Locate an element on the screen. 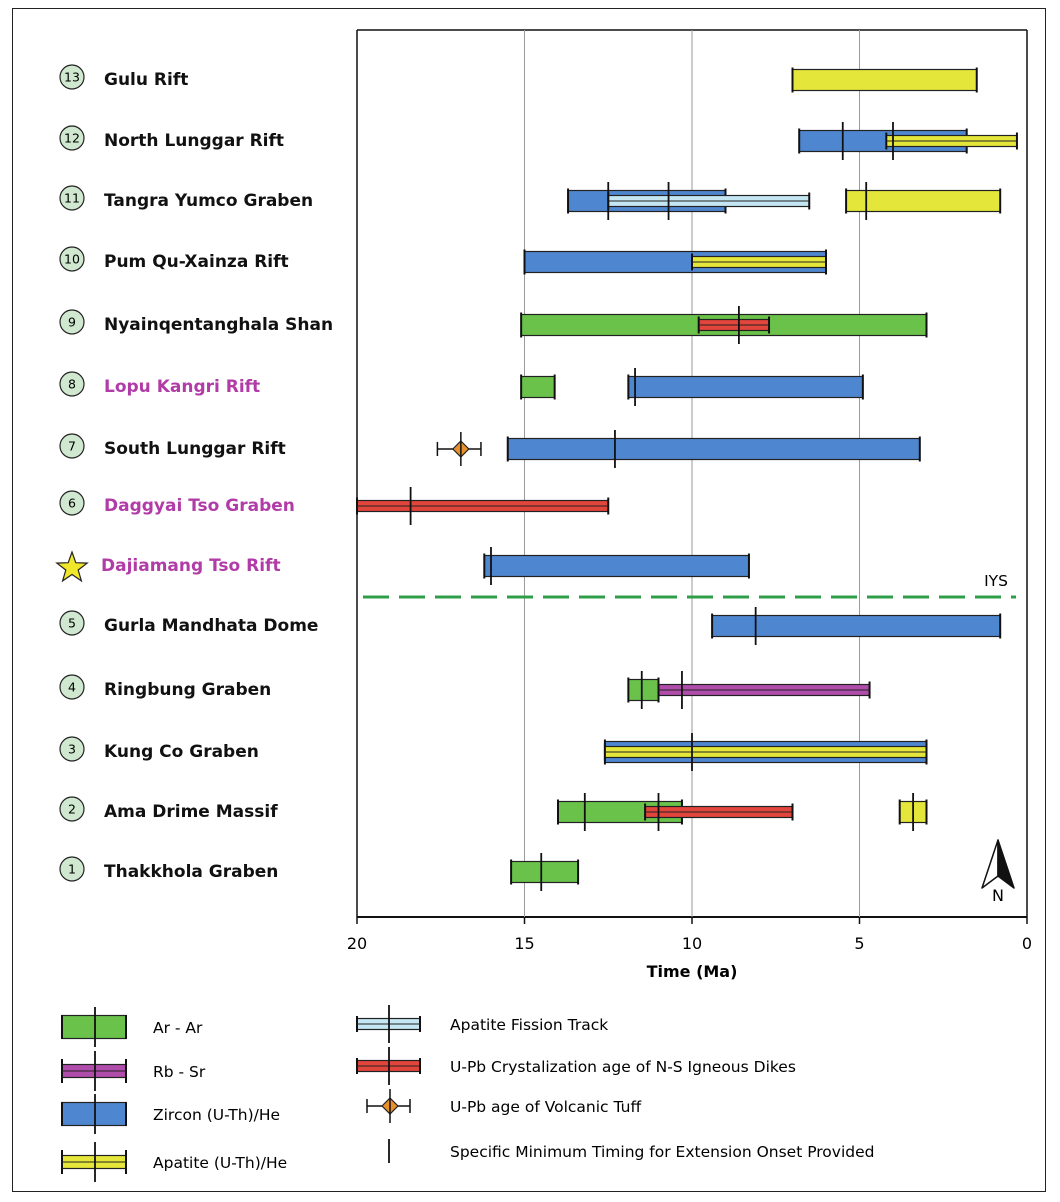 This screenshot has height=1202, width=1060. row-number-circle-number: 6 is located at coordinates (72, 503).